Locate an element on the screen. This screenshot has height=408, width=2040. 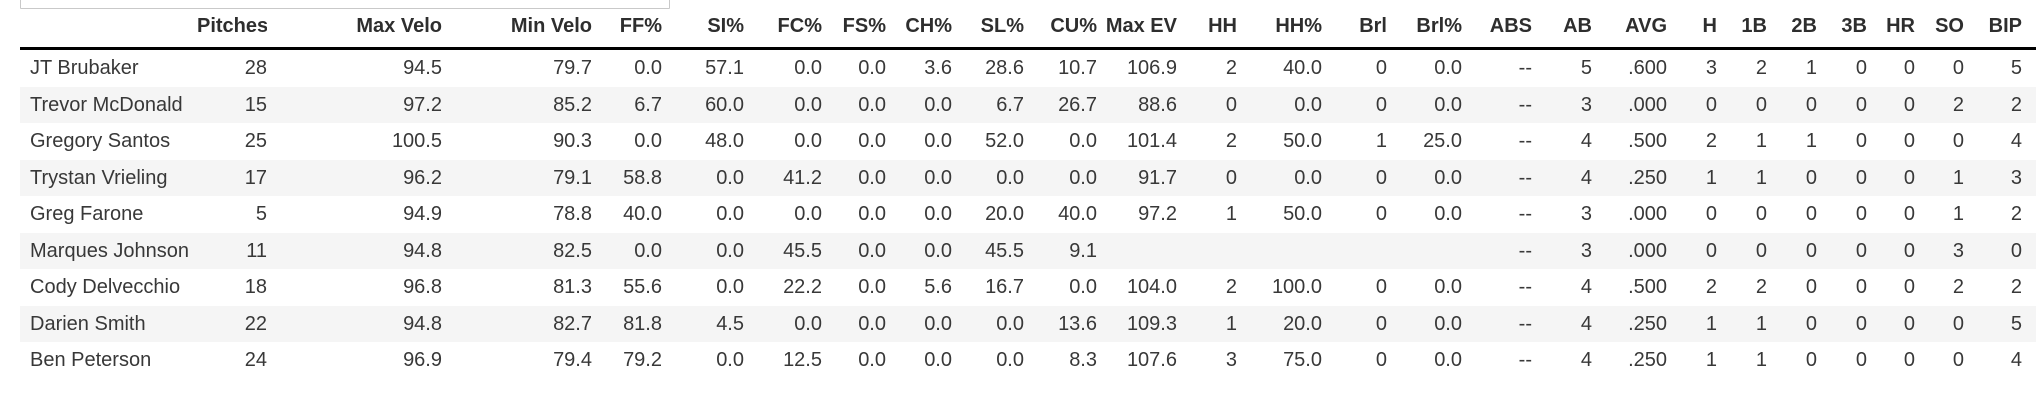
stat-cell: 100.0 is located at coordinates (1296, 287).